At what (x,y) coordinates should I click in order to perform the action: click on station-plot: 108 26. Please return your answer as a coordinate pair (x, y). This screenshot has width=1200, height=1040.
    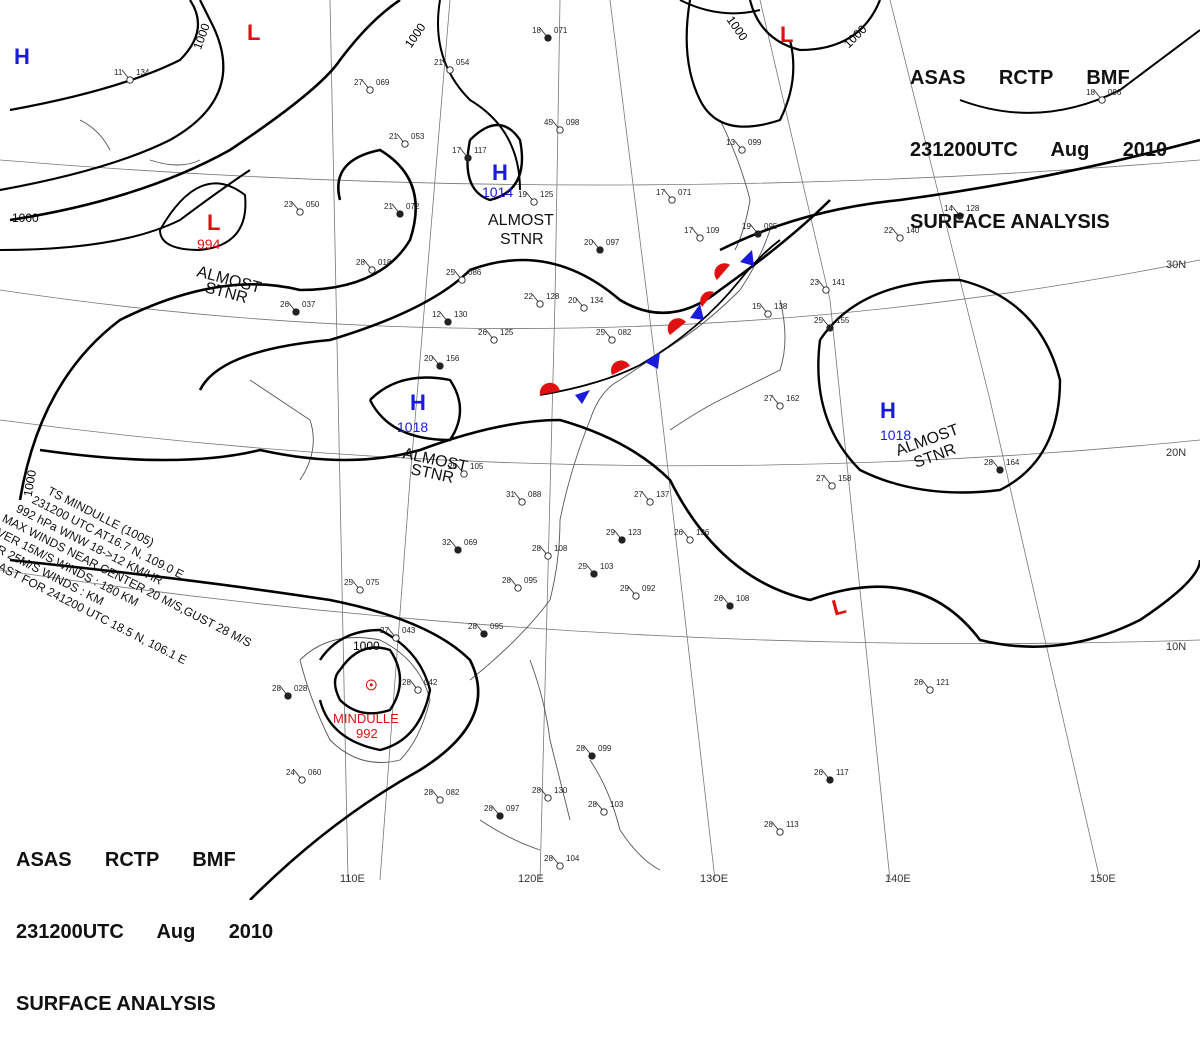
    Looking at the image, I should click on (732, 602).